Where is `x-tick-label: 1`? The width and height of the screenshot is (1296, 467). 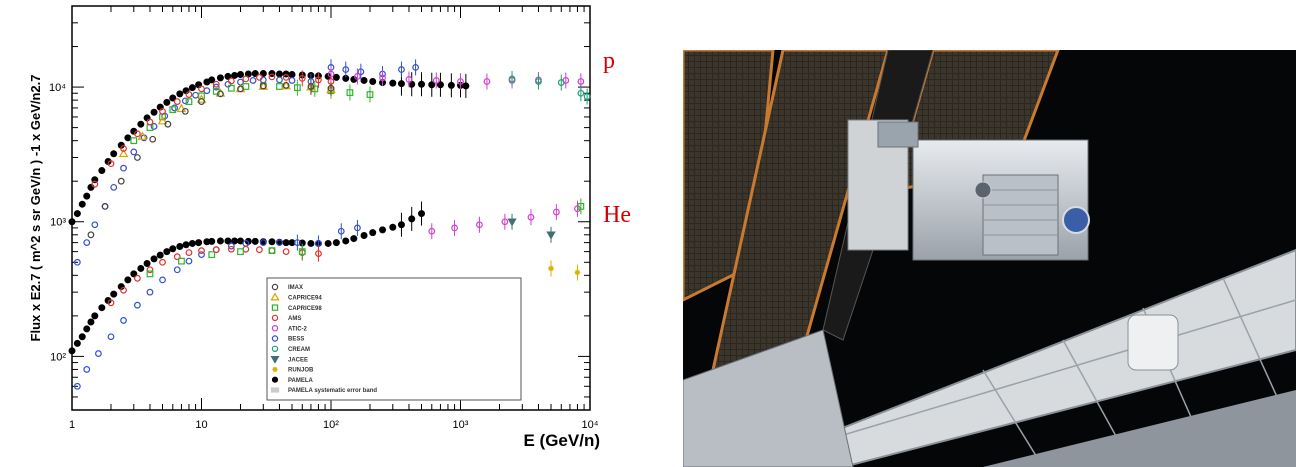
x-tick-label: 1 is located at coordinates (72, 425).